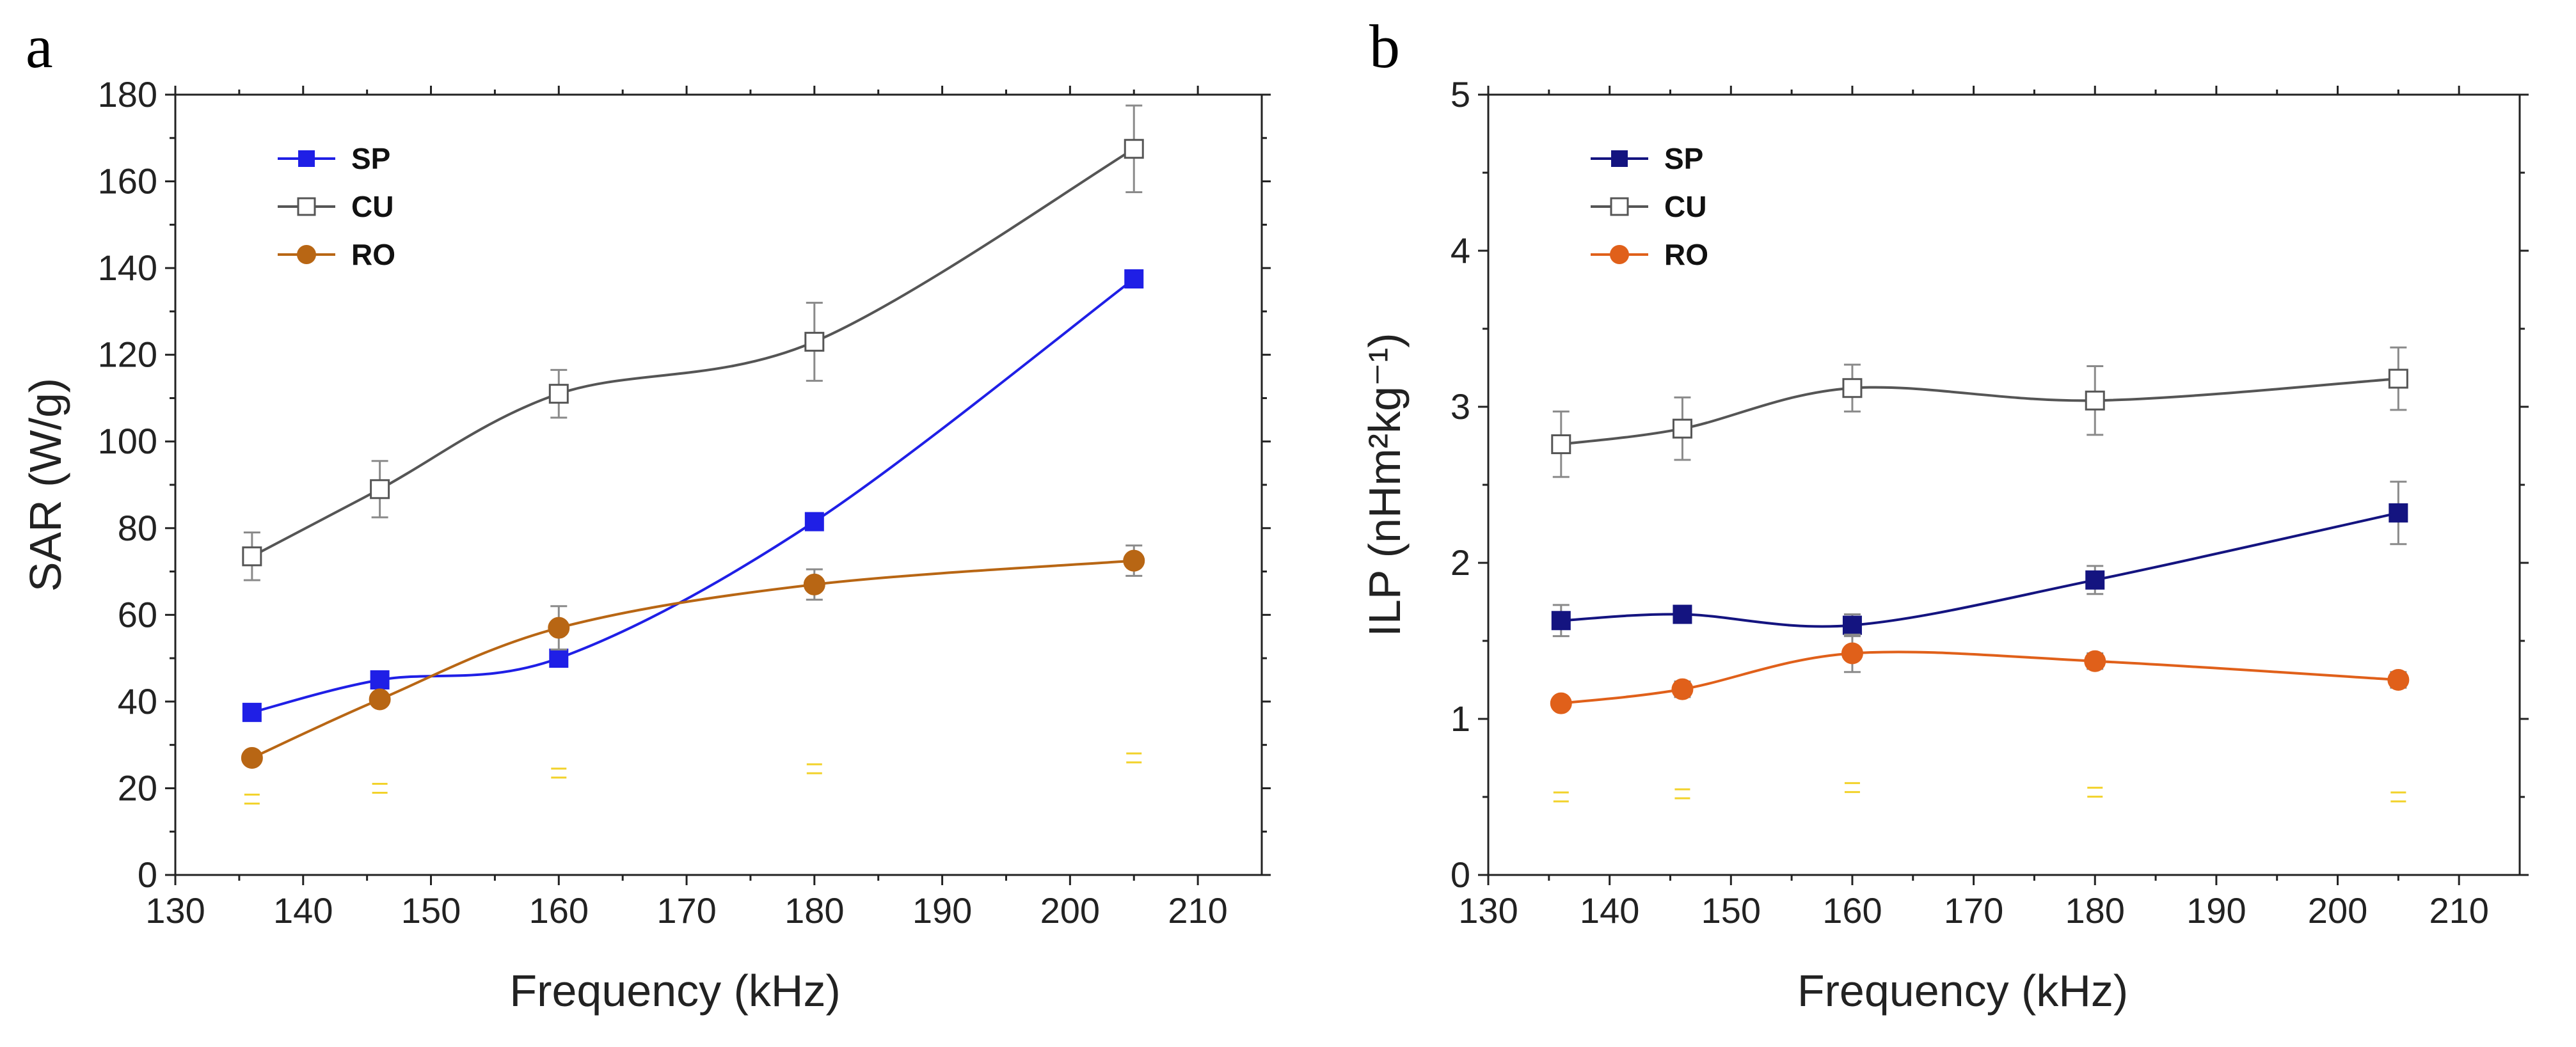 The height and width of the screenshot is (1047, 2576). What do you see at coordinates (1609, 910) in the screenshot?
I see `b-x-tick-label: 140` at bounding box center [1609, 910].